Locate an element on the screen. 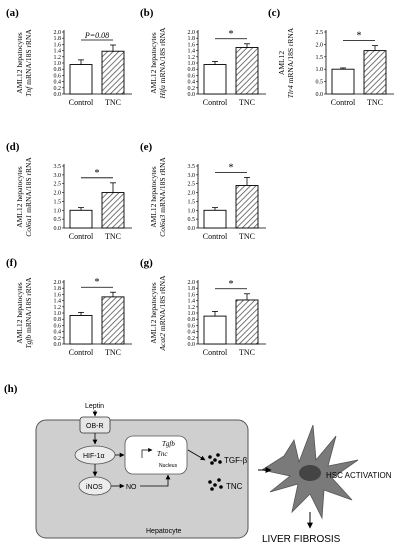 The height and width of the screenshot is (550, 405). tnc-gene-label: Tnc is located at coordinates (162, 454).